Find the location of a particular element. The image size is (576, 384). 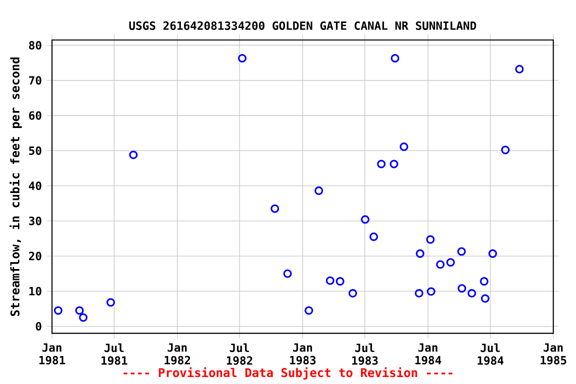

y-tick-label: 80 is located at coordinates (35, 45).